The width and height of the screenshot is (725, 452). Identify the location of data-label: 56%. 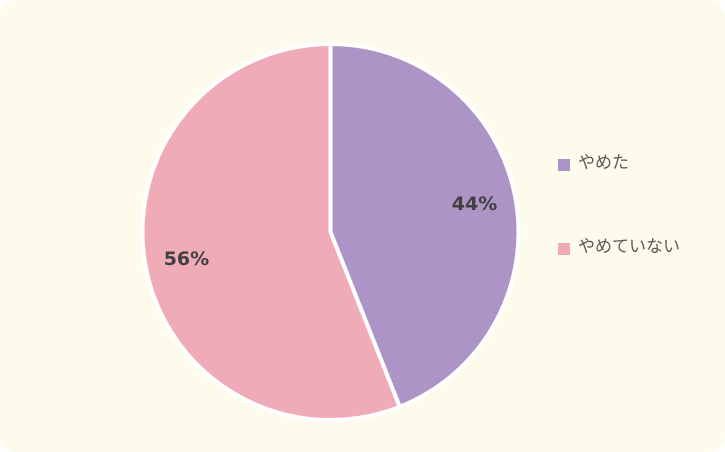
(186, 259).